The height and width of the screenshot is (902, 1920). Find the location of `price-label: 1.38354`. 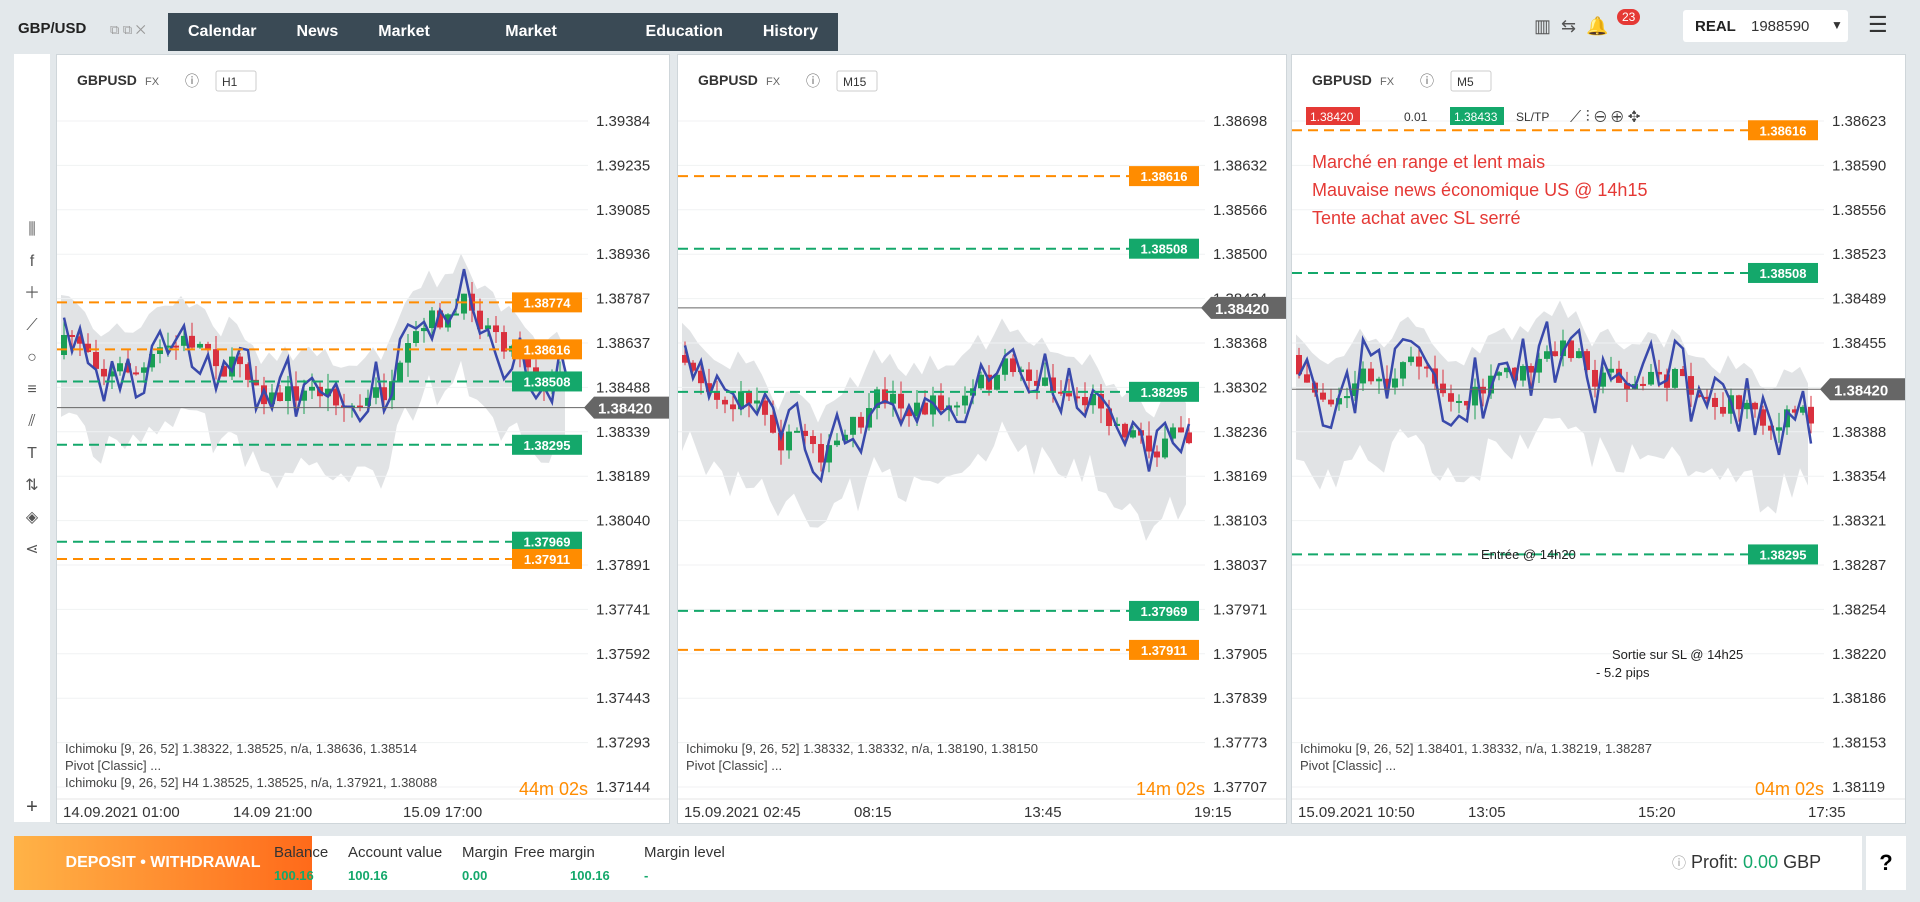

price-label: 1.38354 is located at coordinates (1859, 476).